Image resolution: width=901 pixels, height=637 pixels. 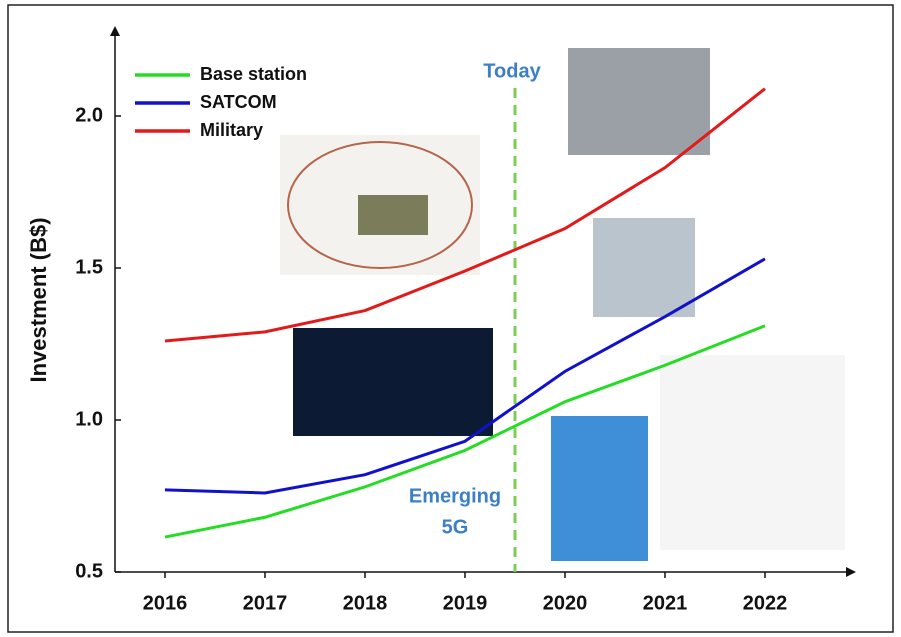 I want to click on y-tick-label: 1.5, so click(x=89, y=267).